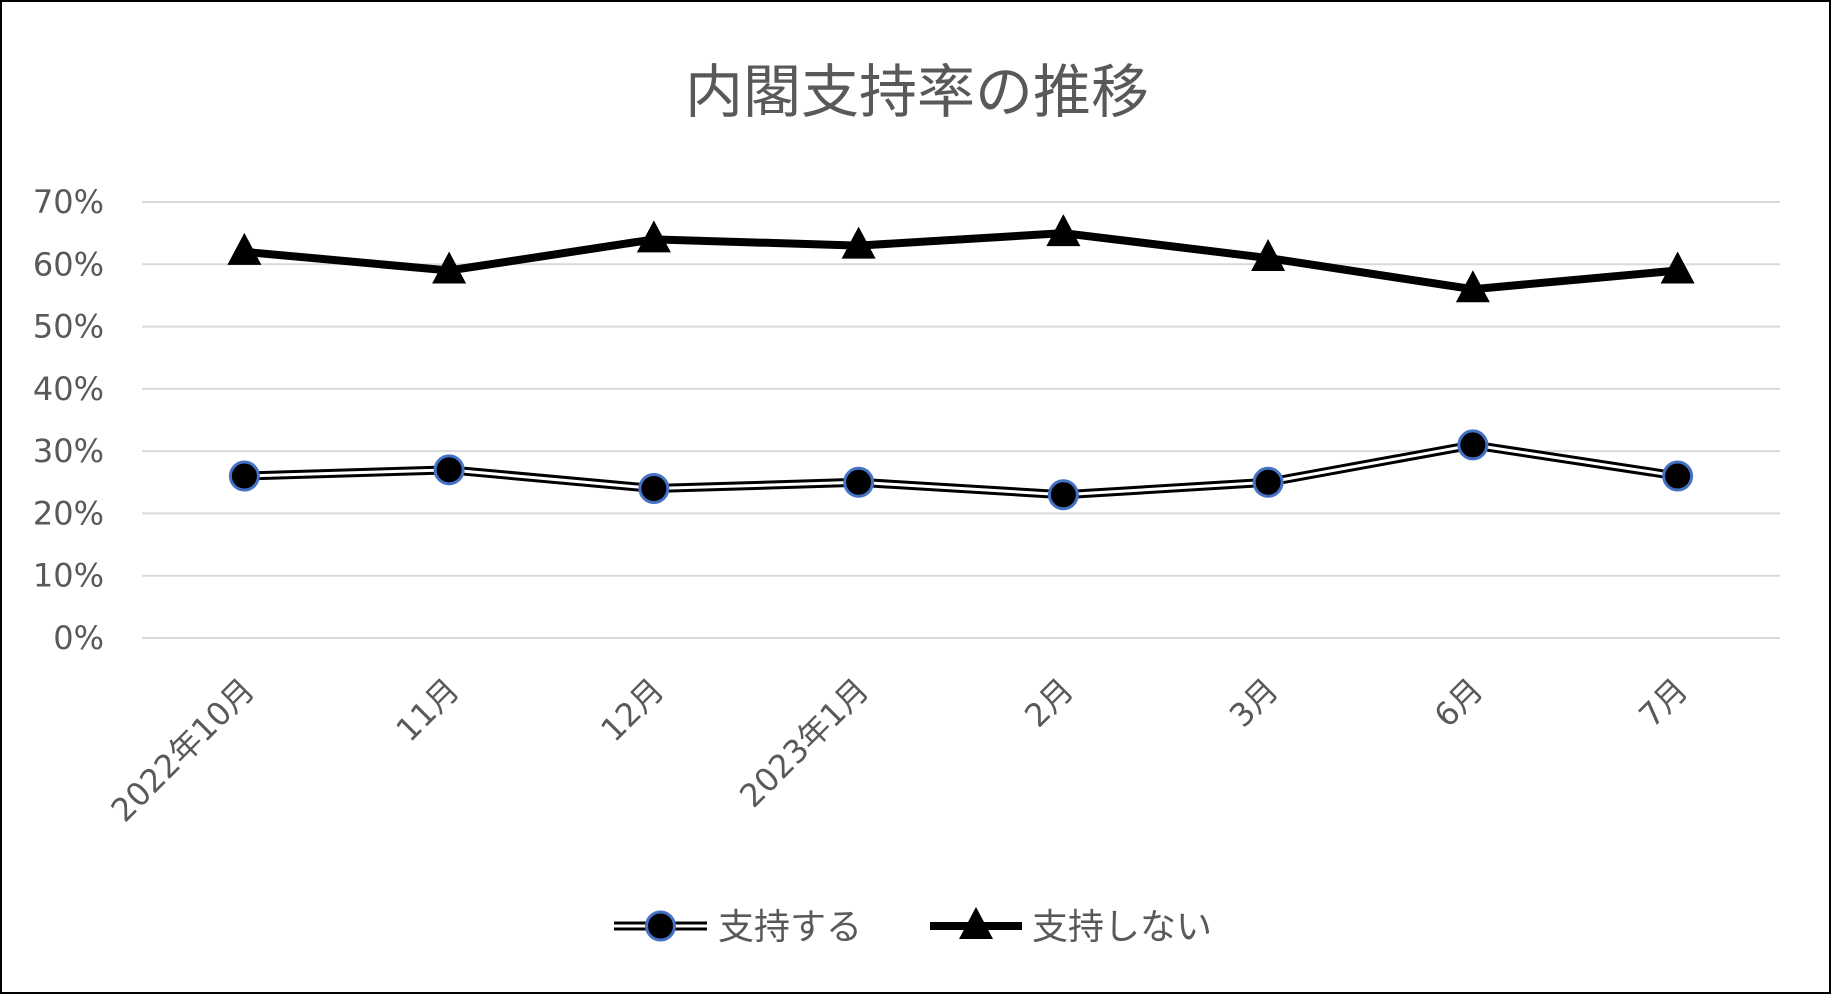 The height and width of the screenshot is (996, 1831). Describe the element at coordinates (1049, 703) in the screenshot. I see `x-tick-label: 2月` at that location.